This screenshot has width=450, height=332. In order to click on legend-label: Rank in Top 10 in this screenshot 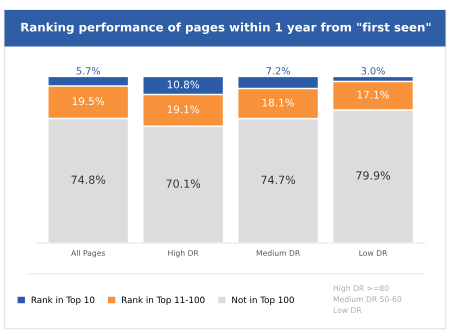, I will do `click(63, 300)`.